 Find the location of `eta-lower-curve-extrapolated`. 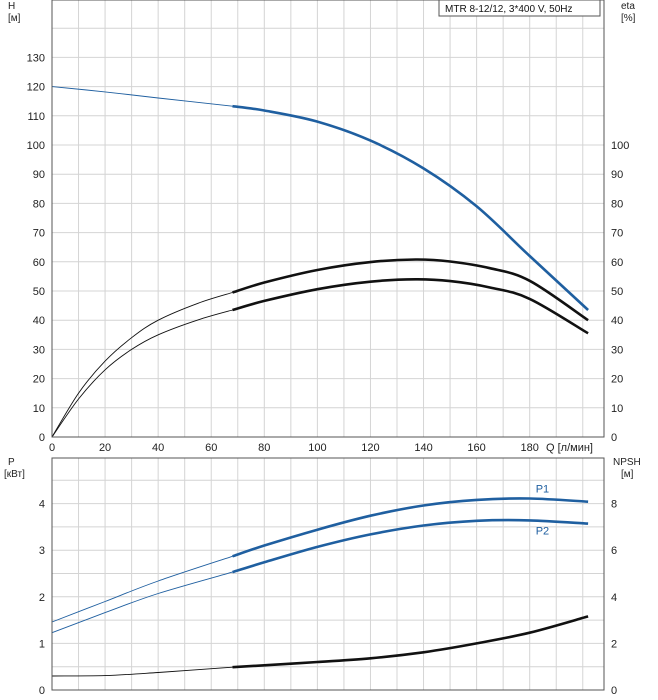

eta-lower-curve-extrapolated is located at coordinates (142, 373).